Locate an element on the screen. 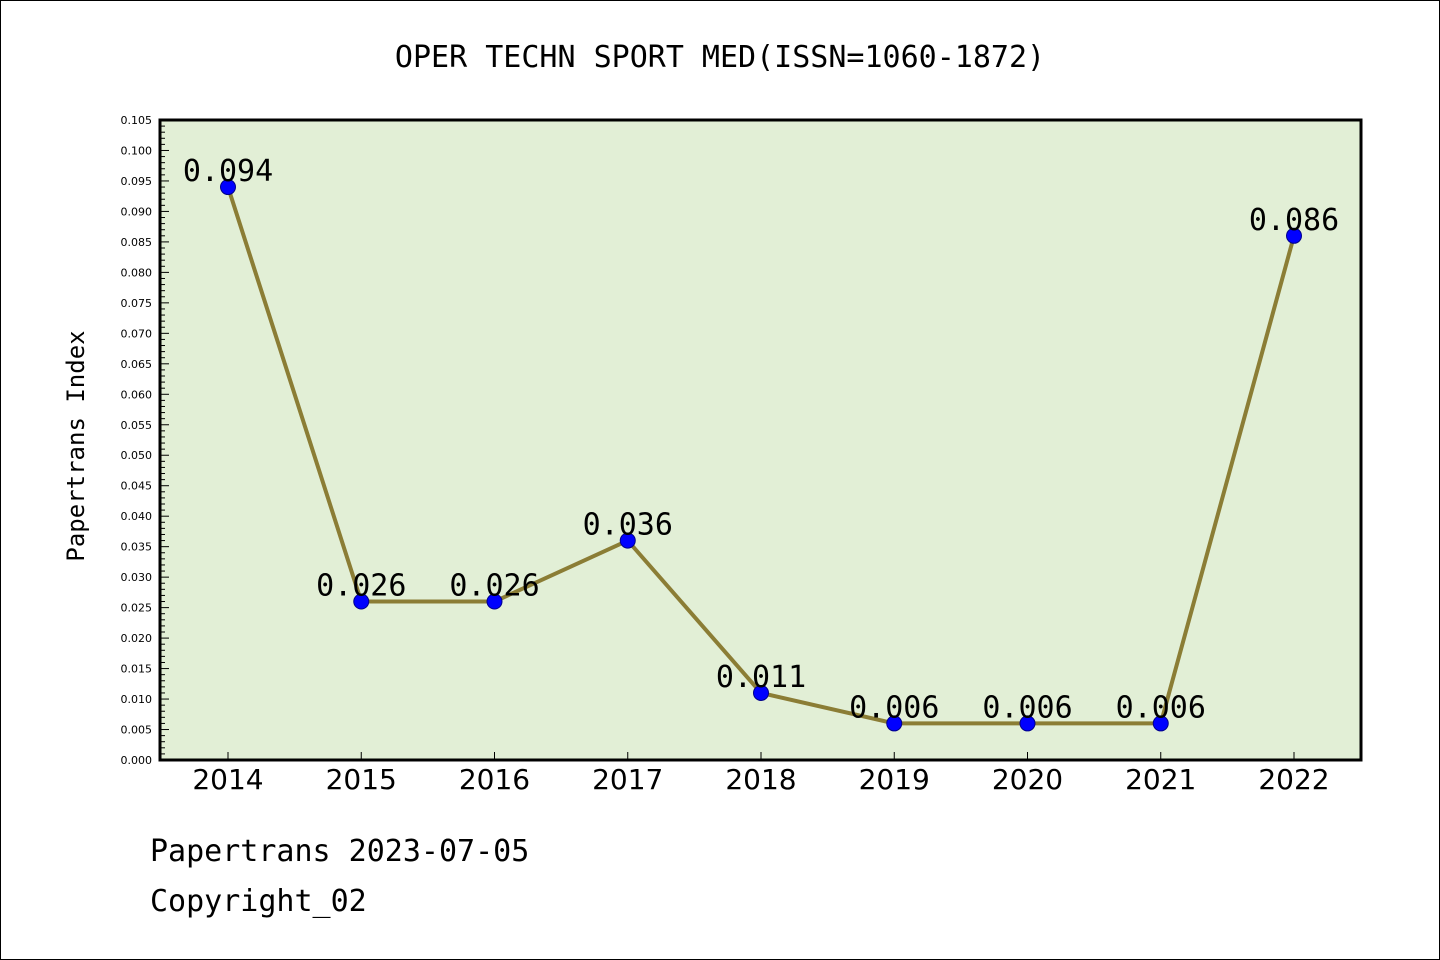 Image resolution: width=1440 pixels, height=960 pixels. data-label: 0.094 is located at coordinates (228, 171).